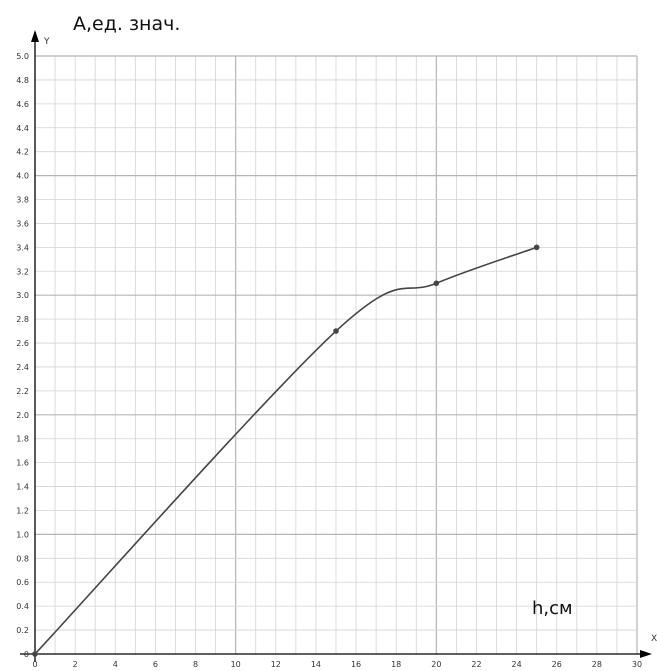  Describe the element at coordinates (22, 176) in the screenshot. I see `y-tick-label: 4.0` at that location.